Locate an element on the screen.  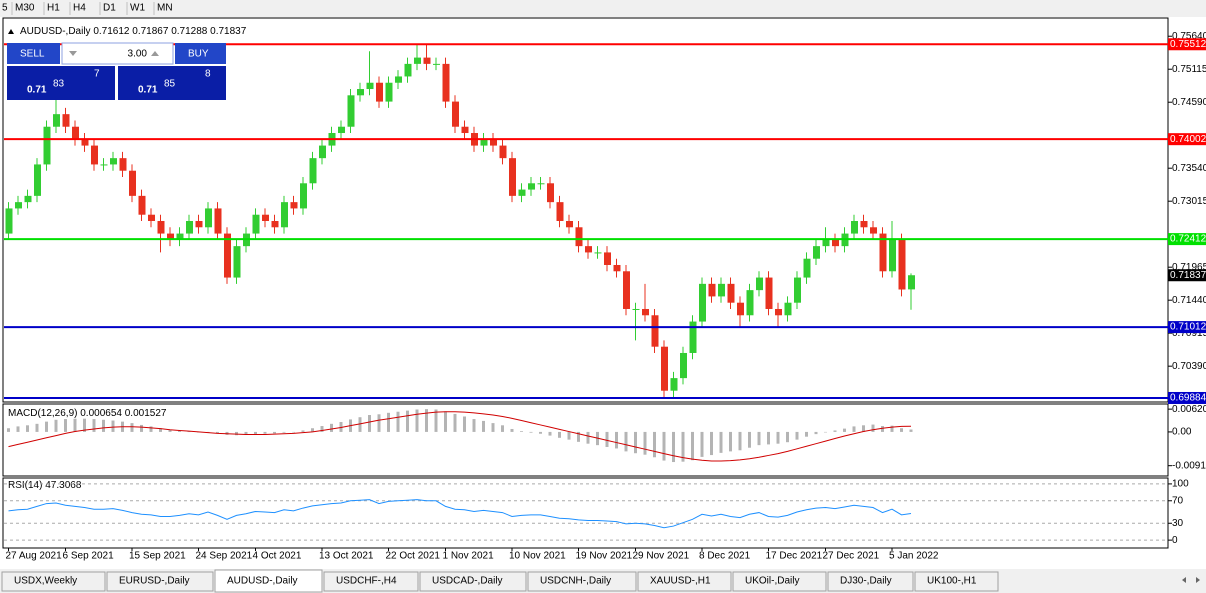
y-tick-label: 0 is located at coordinates (1175, 540).